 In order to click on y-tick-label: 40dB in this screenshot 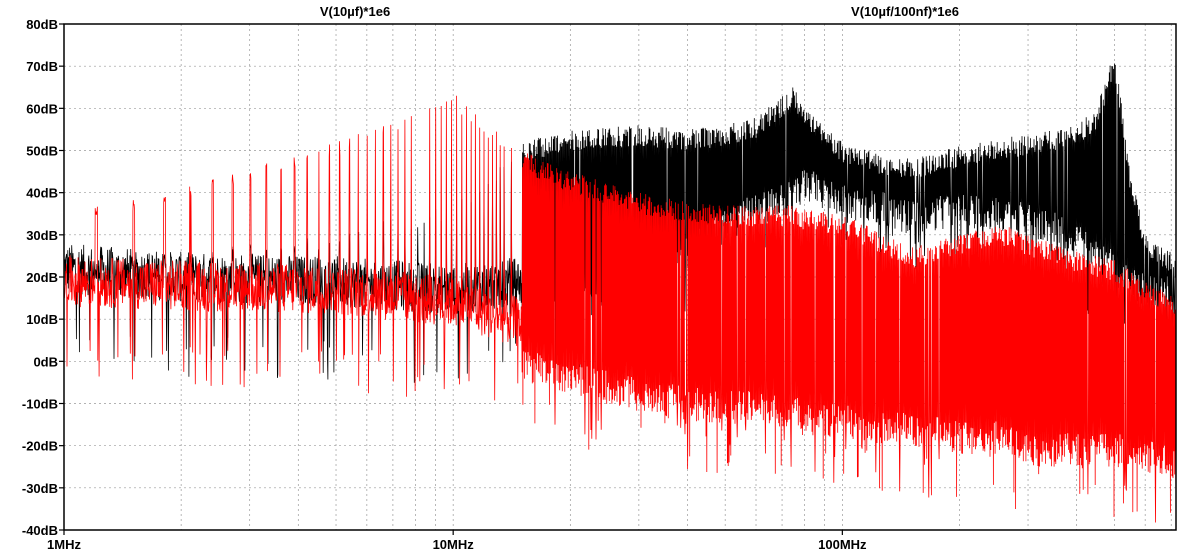, I will do `click(42, 193)`.